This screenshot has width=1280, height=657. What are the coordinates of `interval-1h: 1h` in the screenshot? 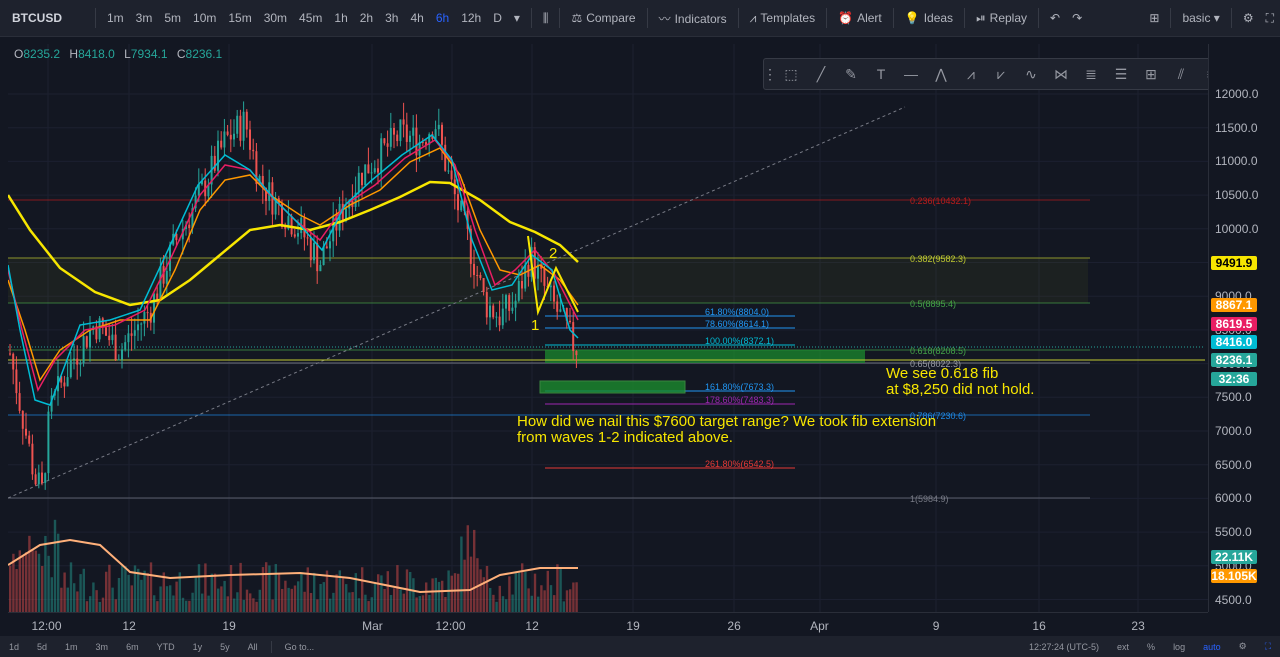 It's located at (341, 18).